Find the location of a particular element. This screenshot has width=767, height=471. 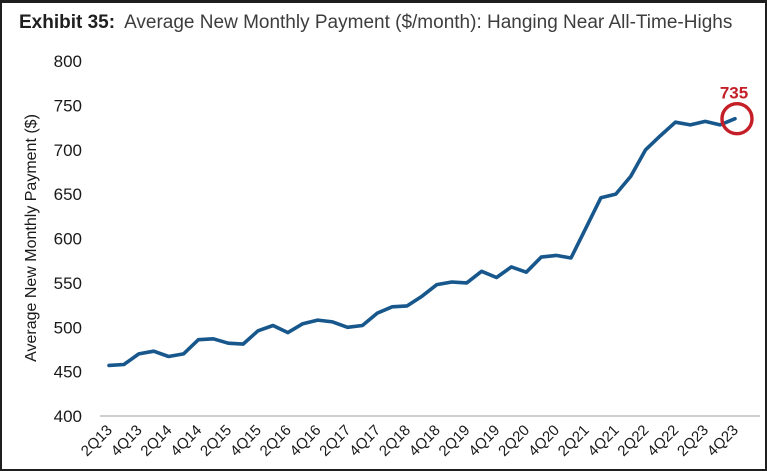

x-tick-label: 4Q17 is located at coordinates (365, 441).